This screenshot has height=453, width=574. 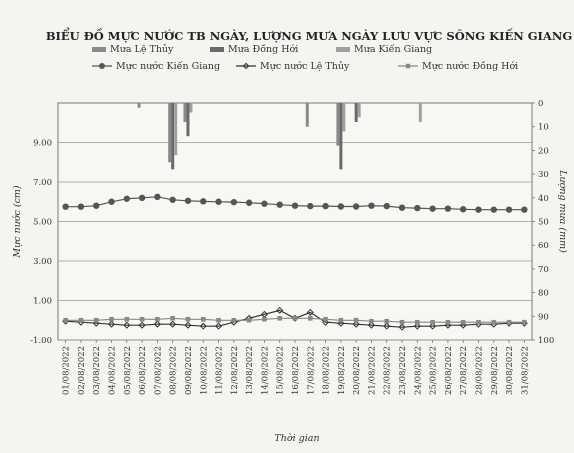 What do you see at coordinates (250, 370) in the screenshot?
I see `x-tick-label: 13/08/2022` at bounding box center [250, 370].